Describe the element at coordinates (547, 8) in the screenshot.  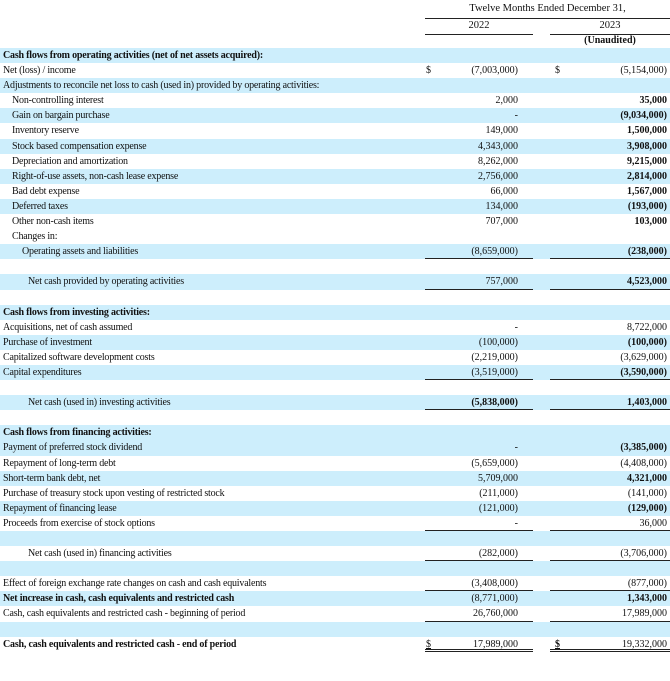
I see `period-header: Twelve Months Ended December 31,` at that location.